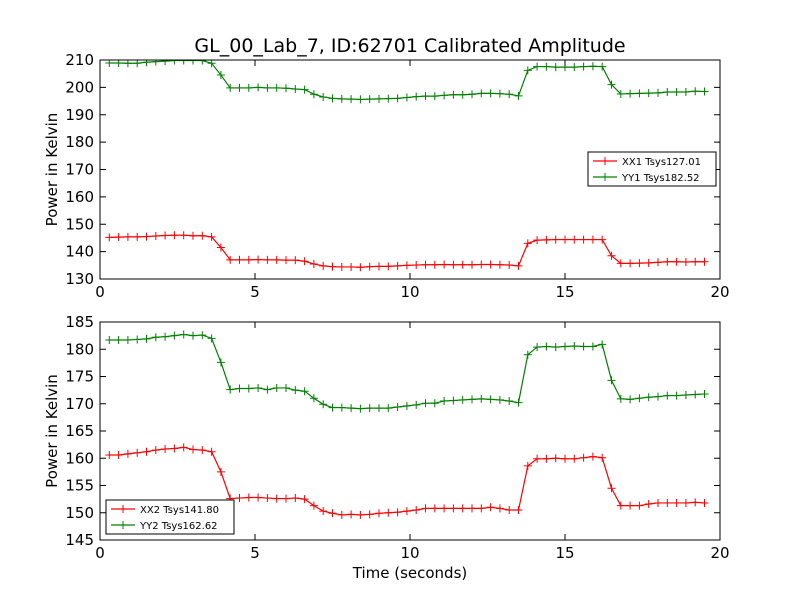  I want to click on x-axis-label: Time (seconds), so click(410, 573).